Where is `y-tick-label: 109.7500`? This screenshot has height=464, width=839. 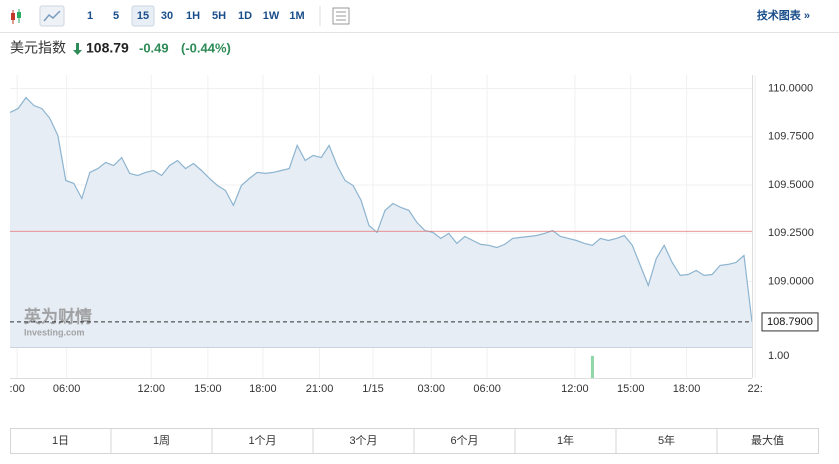 y-tick-label: 109.7500 is located at coordinates (791, 137).